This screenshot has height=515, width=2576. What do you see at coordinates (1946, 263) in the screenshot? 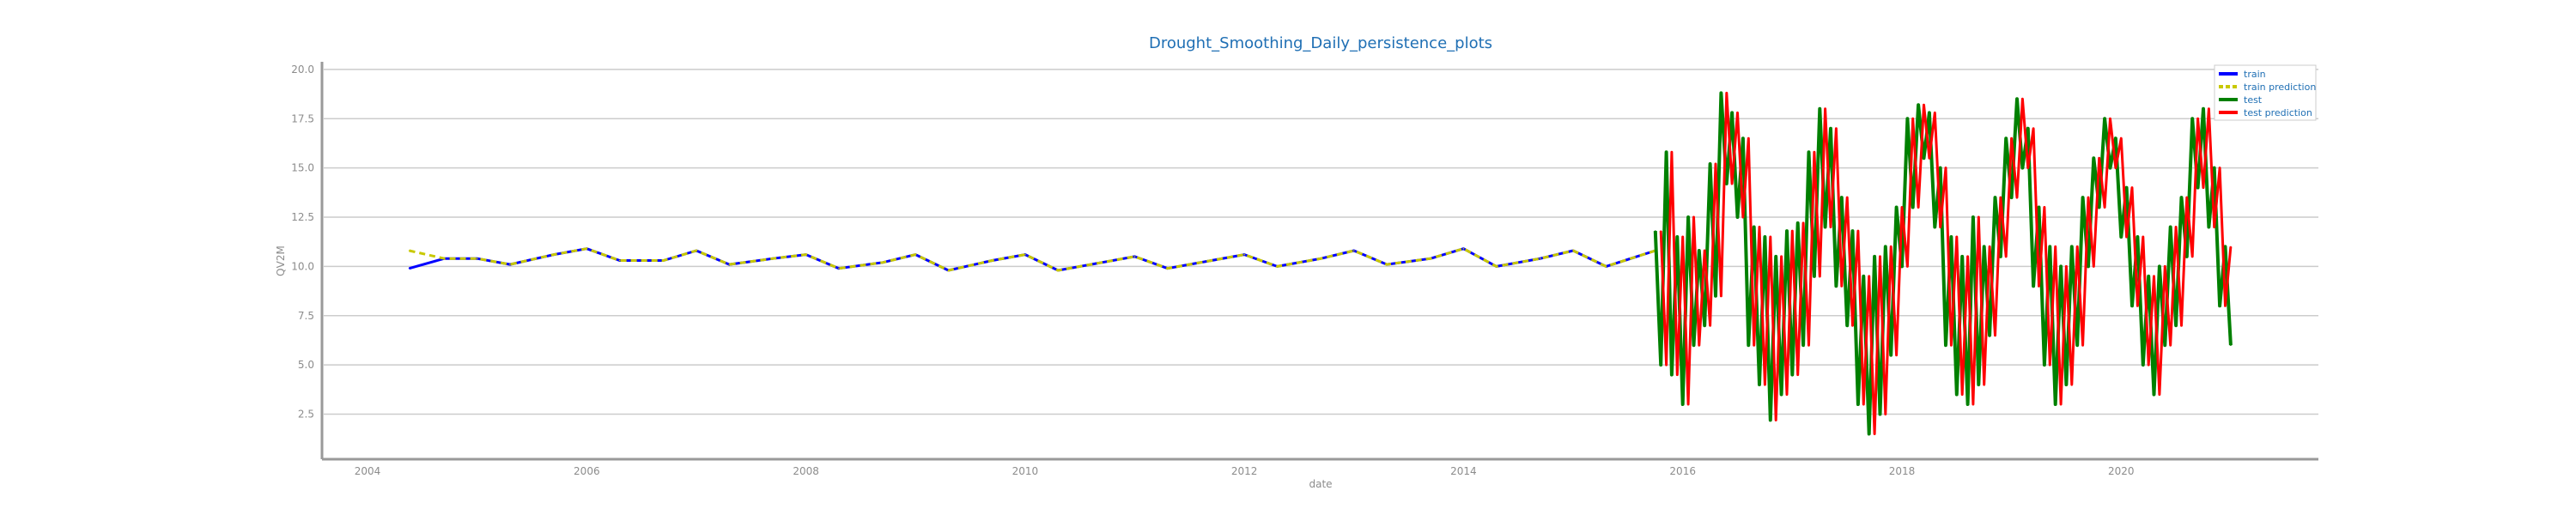
I see `series-test-prediction` at bounding box center [1946, 263].